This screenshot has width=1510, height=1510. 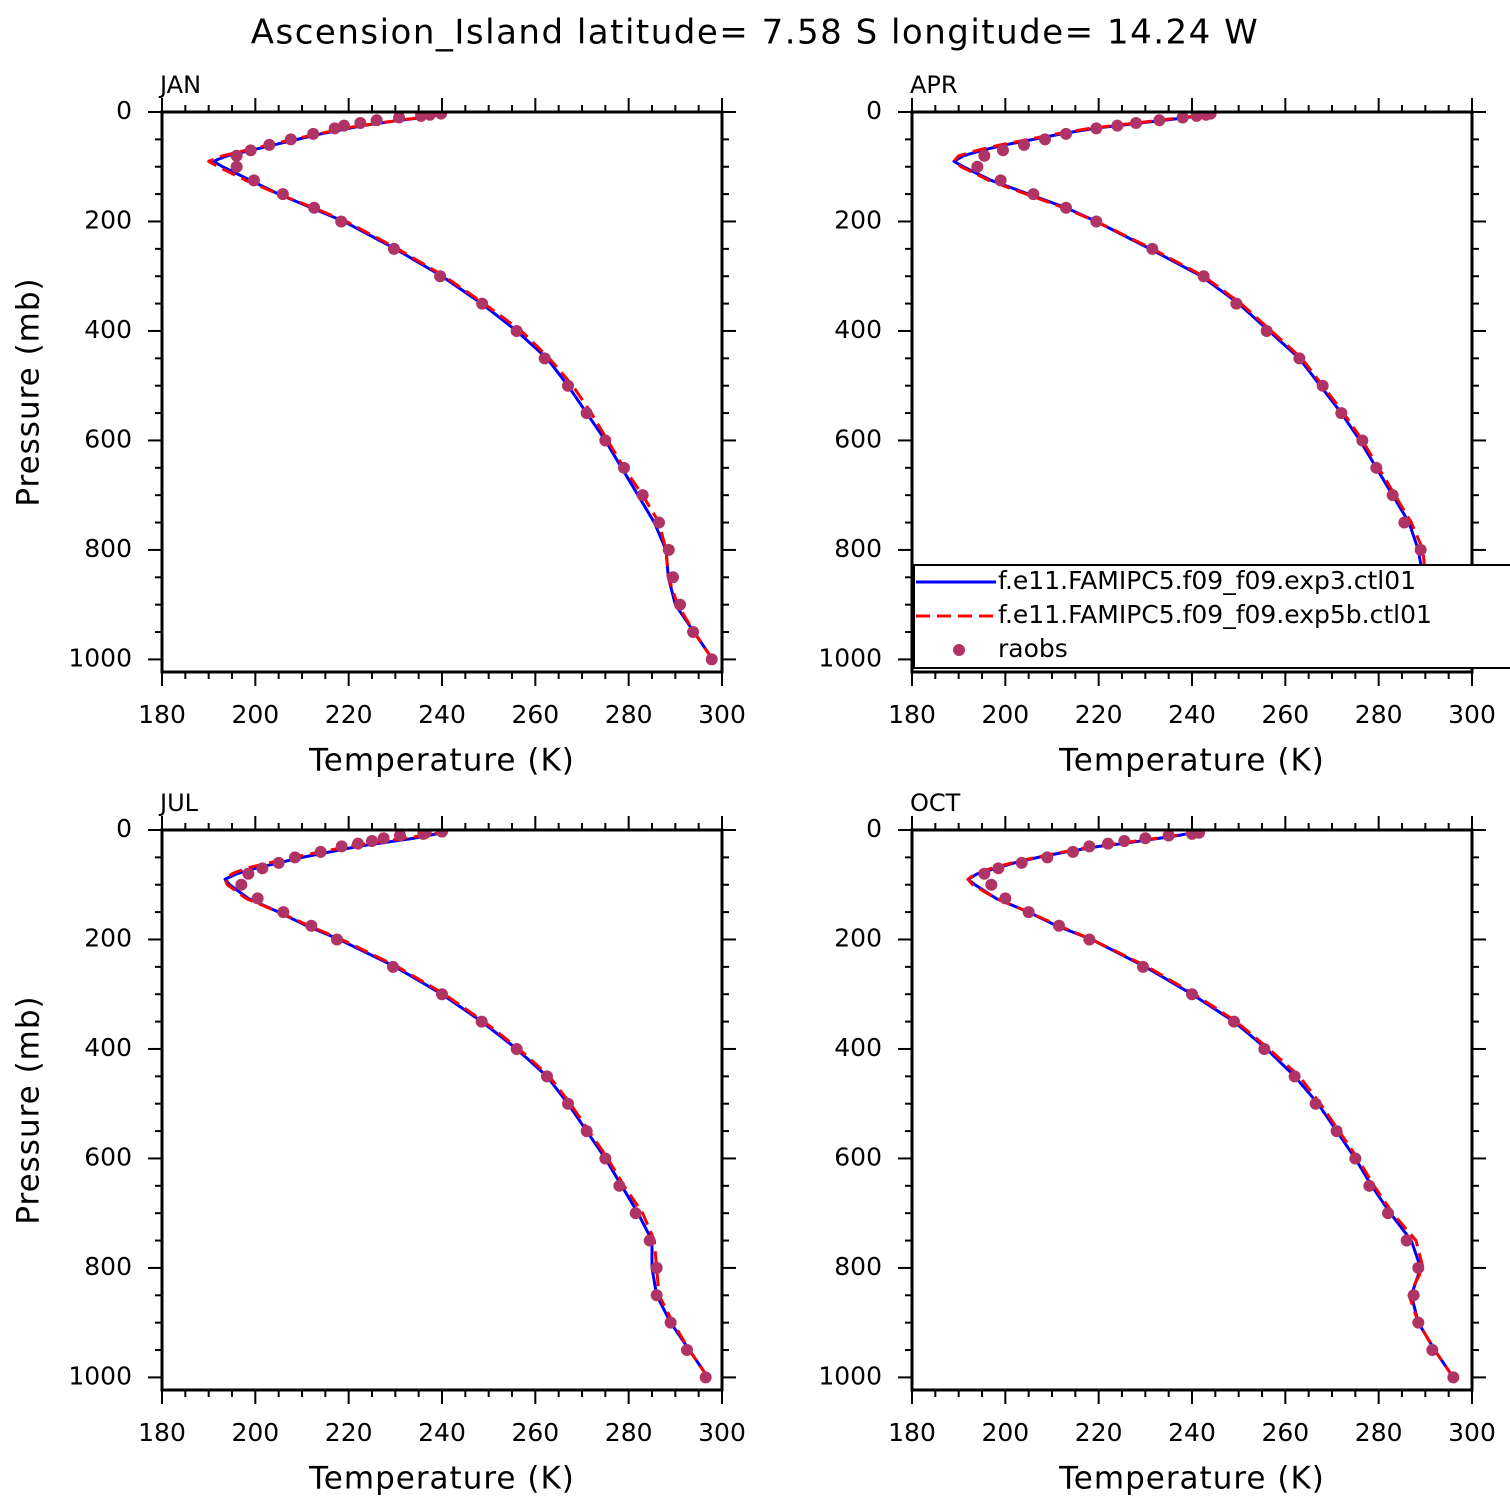 I want to click on legend-box, so click(x=1211, y=616).